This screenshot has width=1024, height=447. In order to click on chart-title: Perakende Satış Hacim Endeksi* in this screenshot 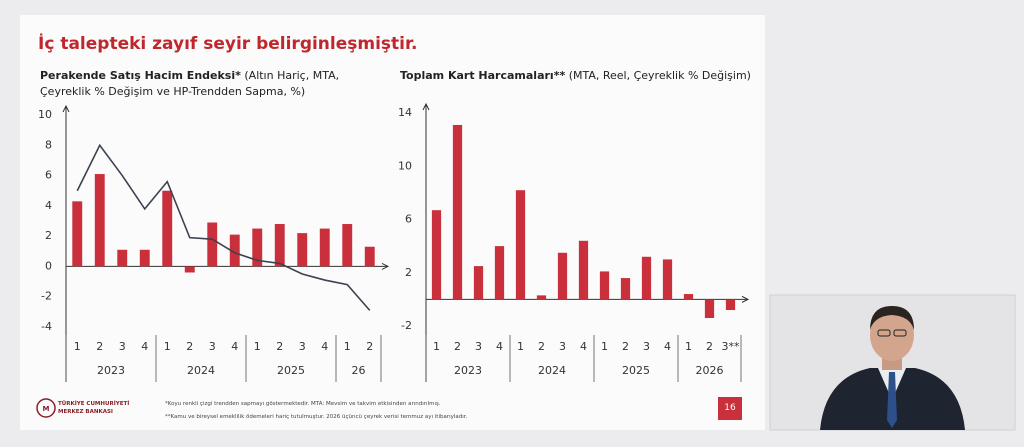, I will do `click(140, 75)`.